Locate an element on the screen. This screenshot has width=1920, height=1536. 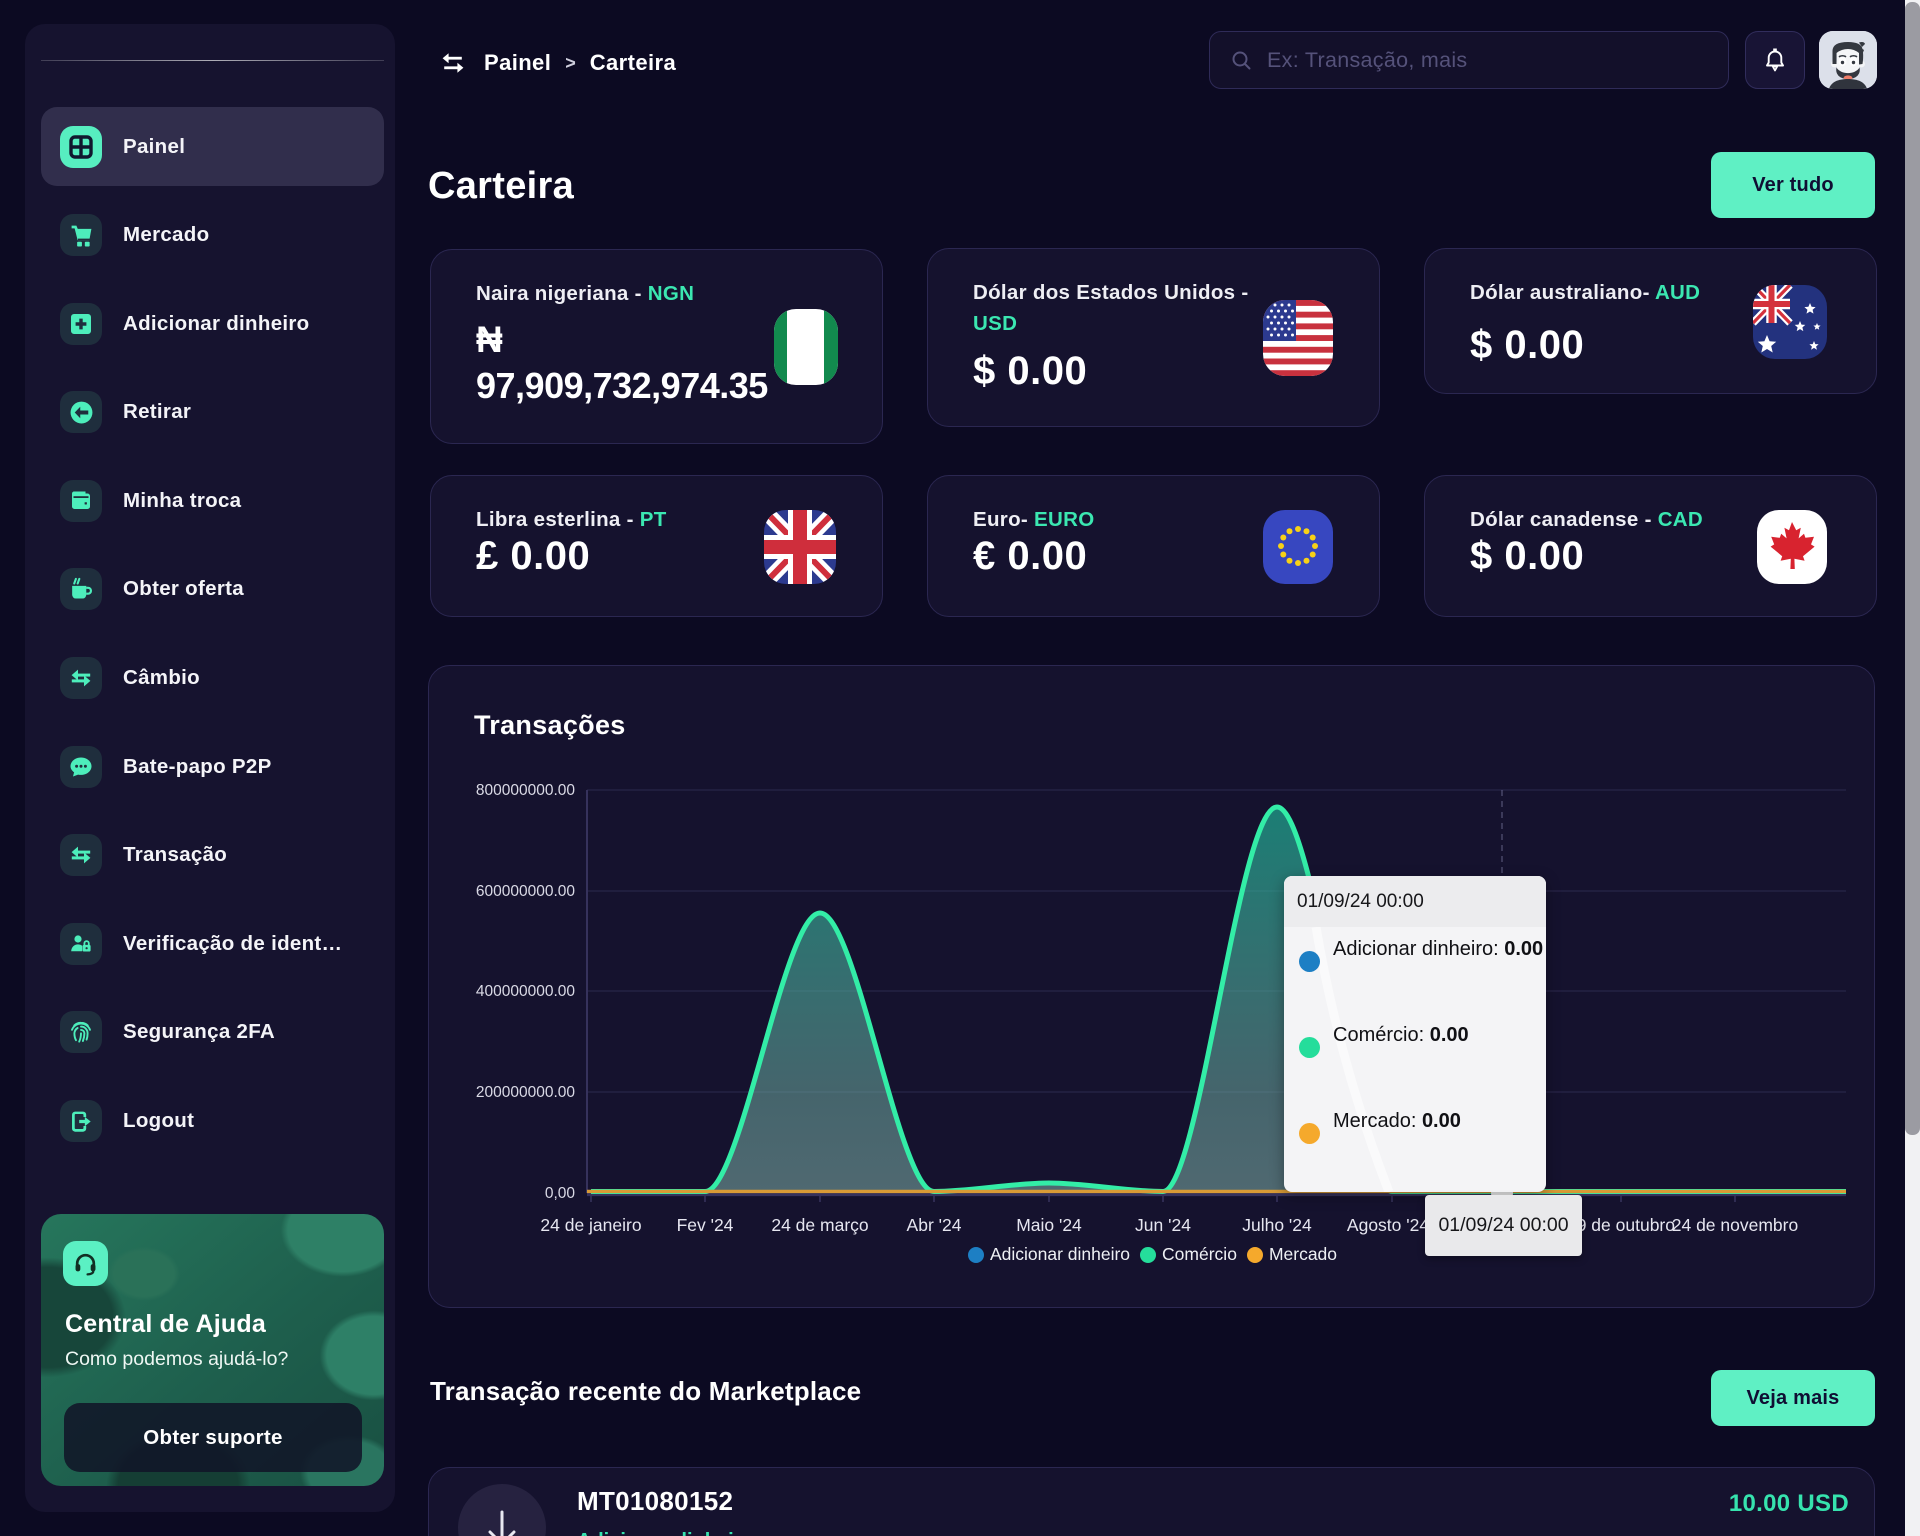
svg-text: 24 de janeiro is located at coordinates (590, 1225).